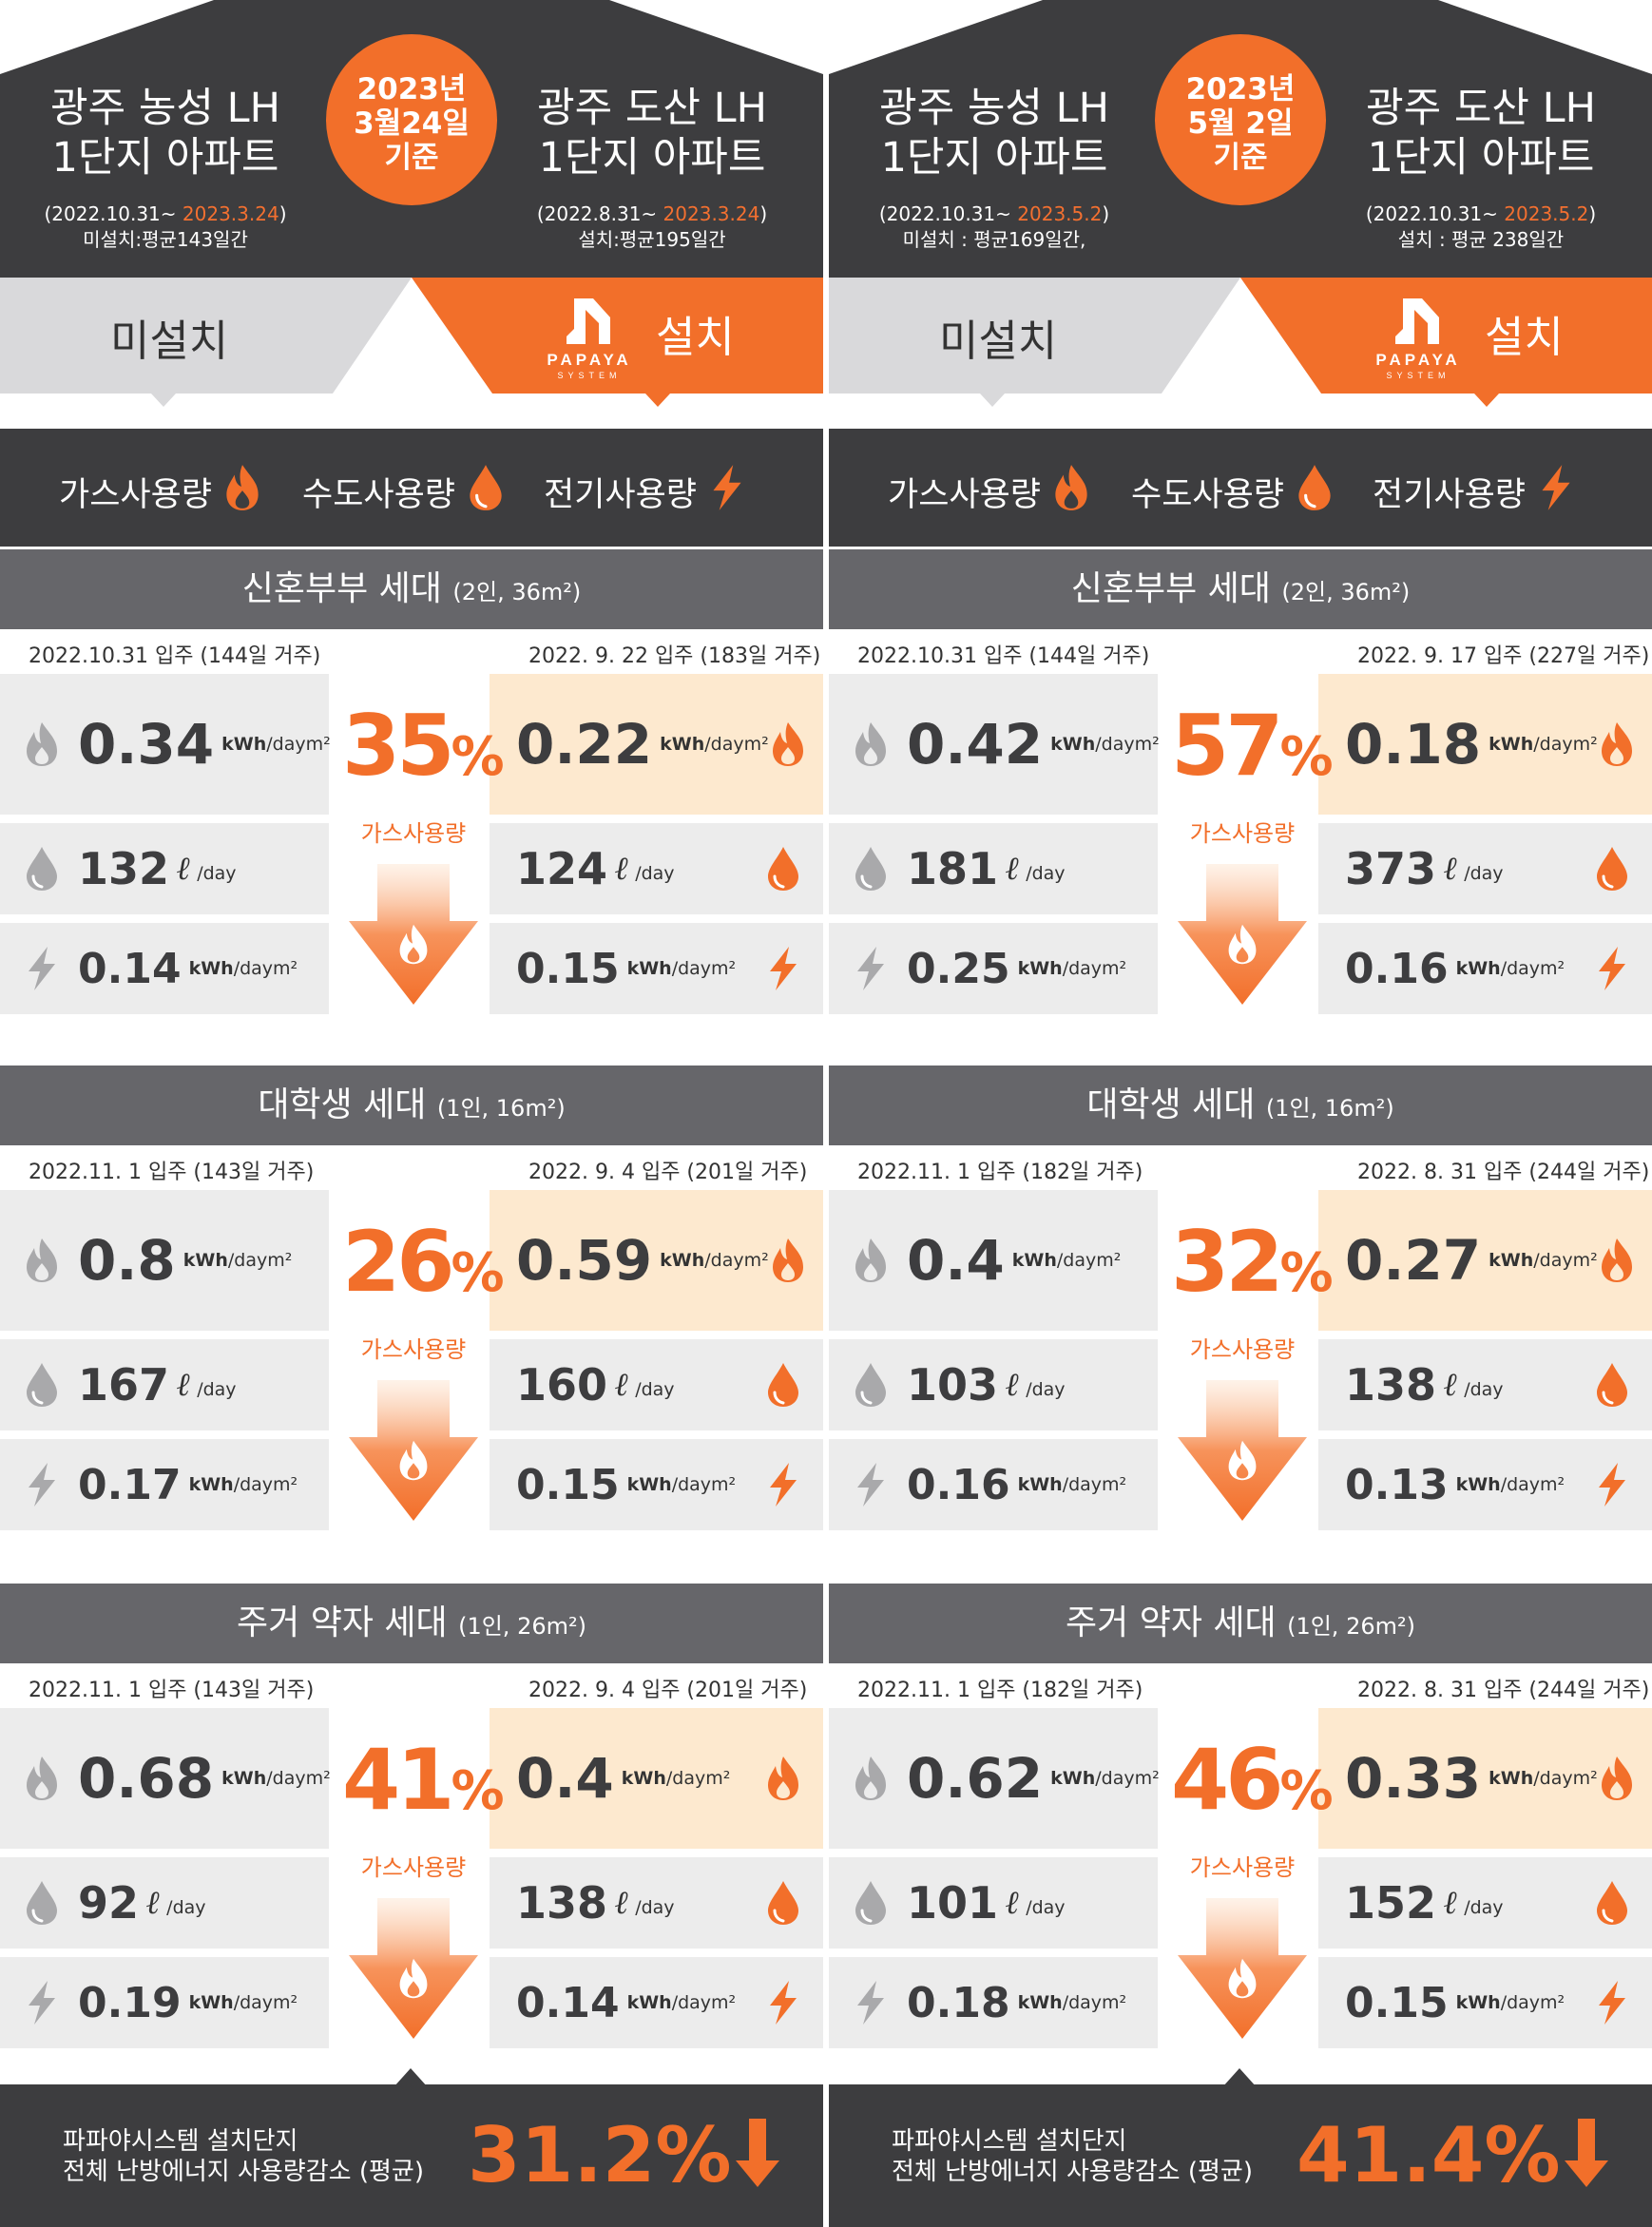 This screenshot has width=1652, height=2227. What do you see at coordinates (674, 656) in the screenshot?
I see `right-move-in: 2022. 9. 22 입주 (183일 거주)` at bounding box center [674, 656].